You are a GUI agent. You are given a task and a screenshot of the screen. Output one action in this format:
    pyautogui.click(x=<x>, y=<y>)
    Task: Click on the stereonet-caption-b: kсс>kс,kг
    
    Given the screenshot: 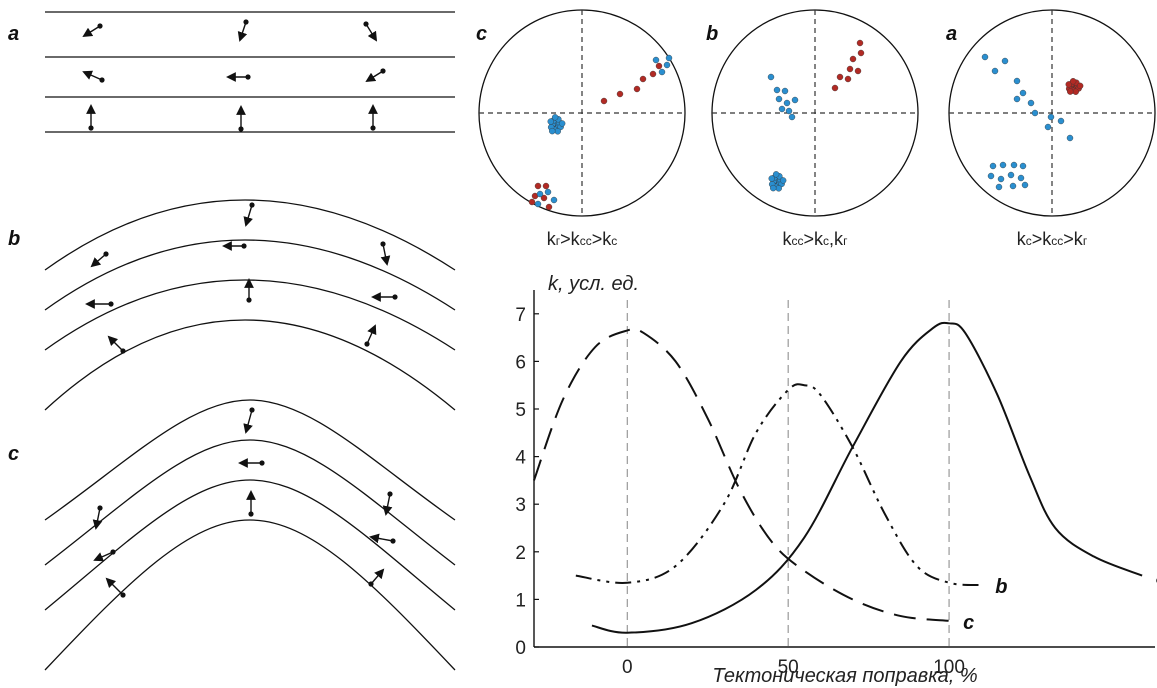 What is the action you would take?
    pyautogui.click(x=816, y=239)
    